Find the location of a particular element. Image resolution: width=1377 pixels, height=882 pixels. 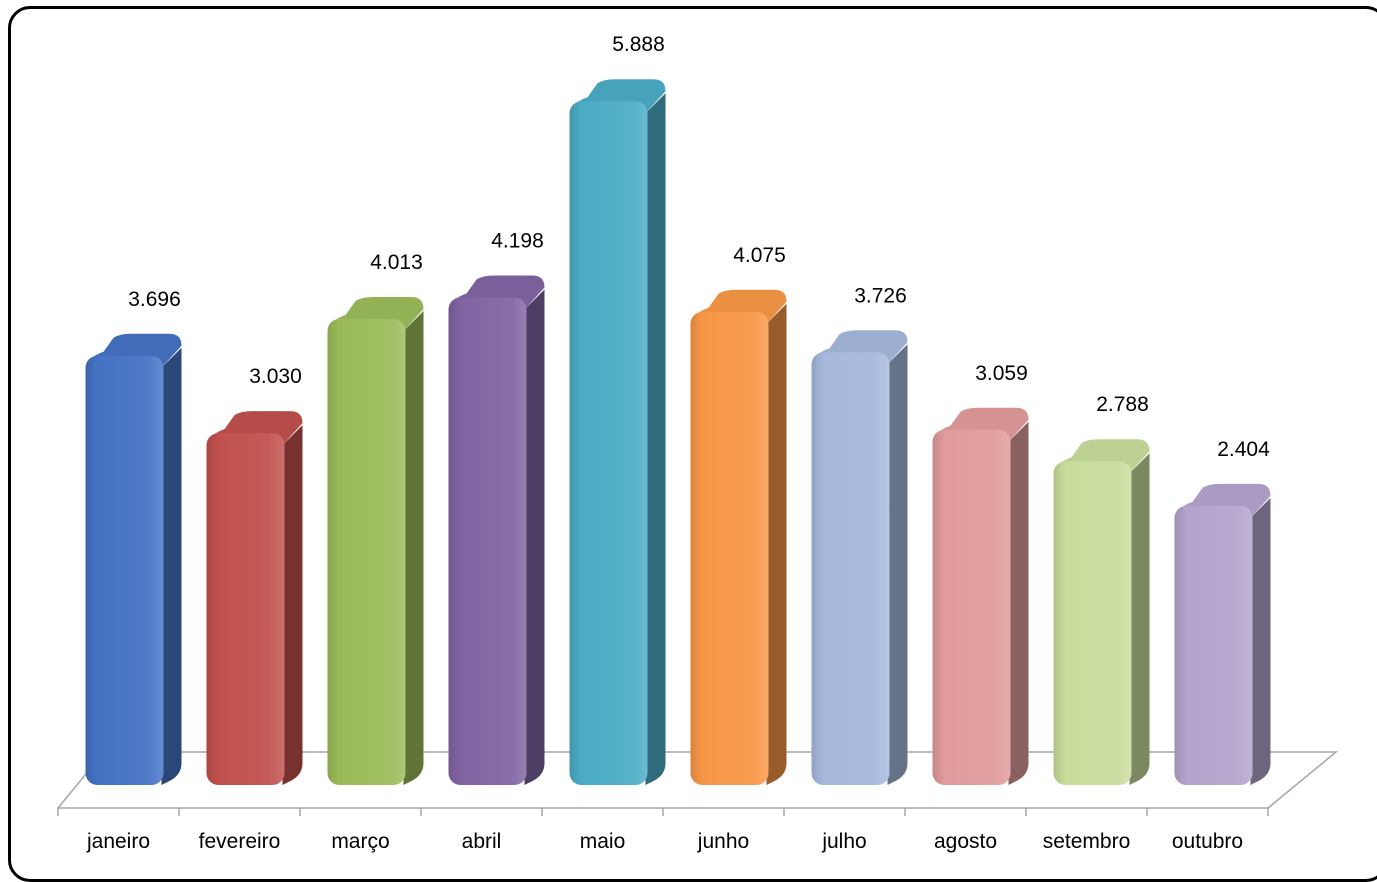

value-label: 3.059 is located at coordinates (1001, 373).